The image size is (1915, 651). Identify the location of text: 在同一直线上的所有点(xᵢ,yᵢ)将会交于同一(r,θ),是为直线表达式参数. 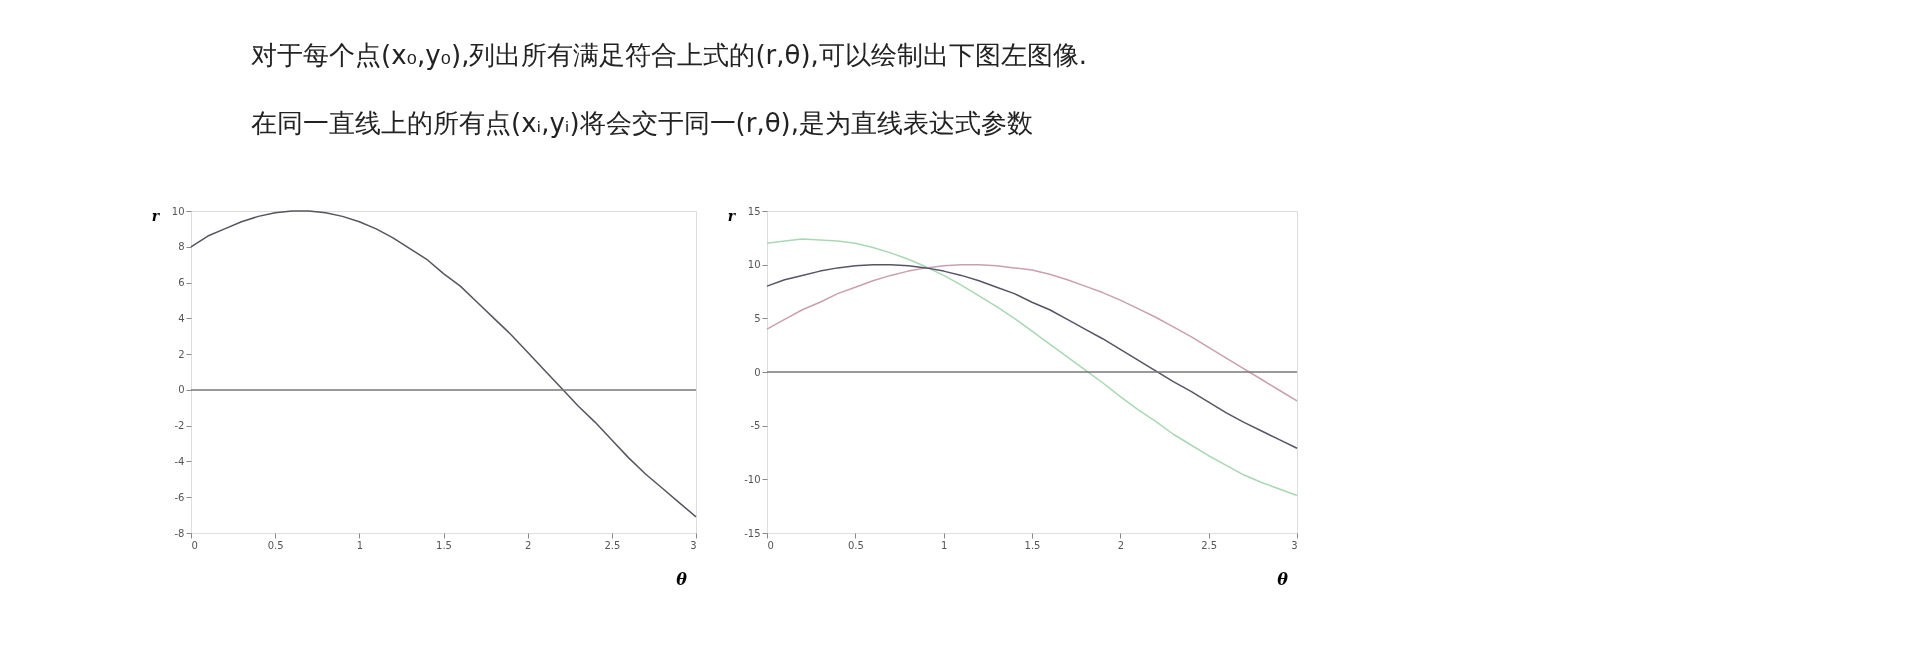
(642, 123).